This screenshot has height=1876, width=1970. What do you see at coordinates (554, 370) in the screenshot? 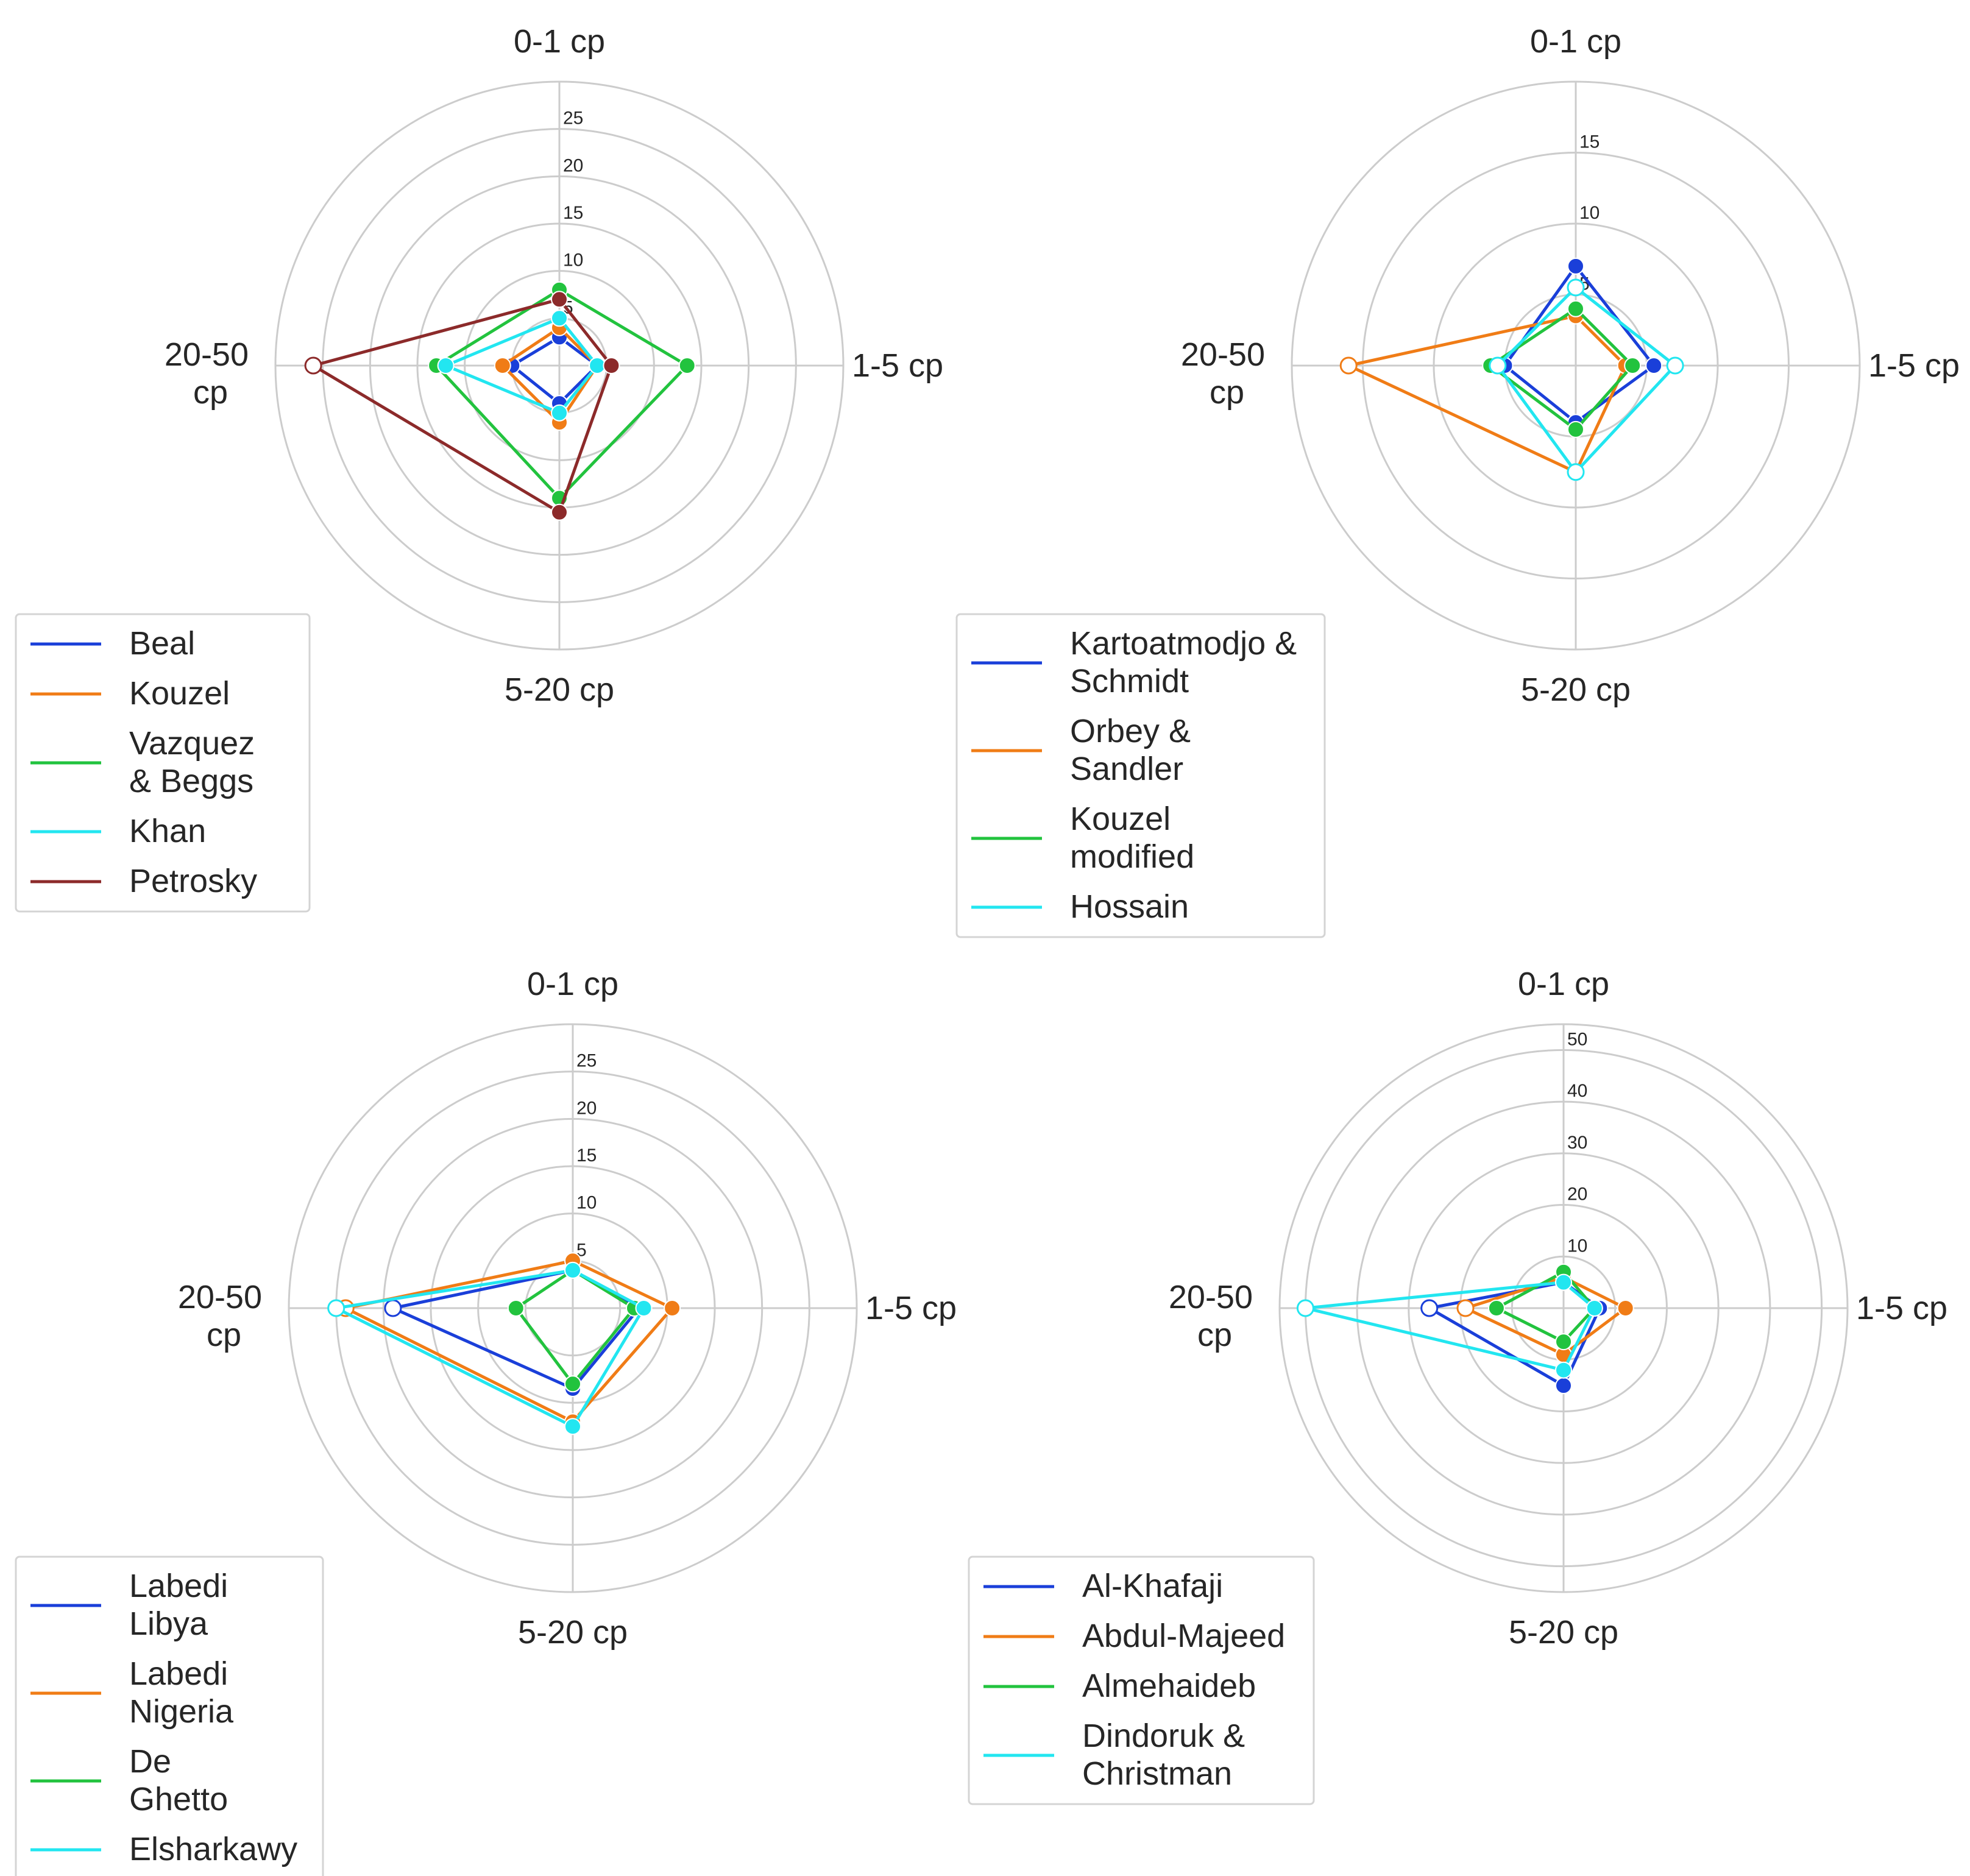
I see `series-line-beal` at bounding box center [554, 370].